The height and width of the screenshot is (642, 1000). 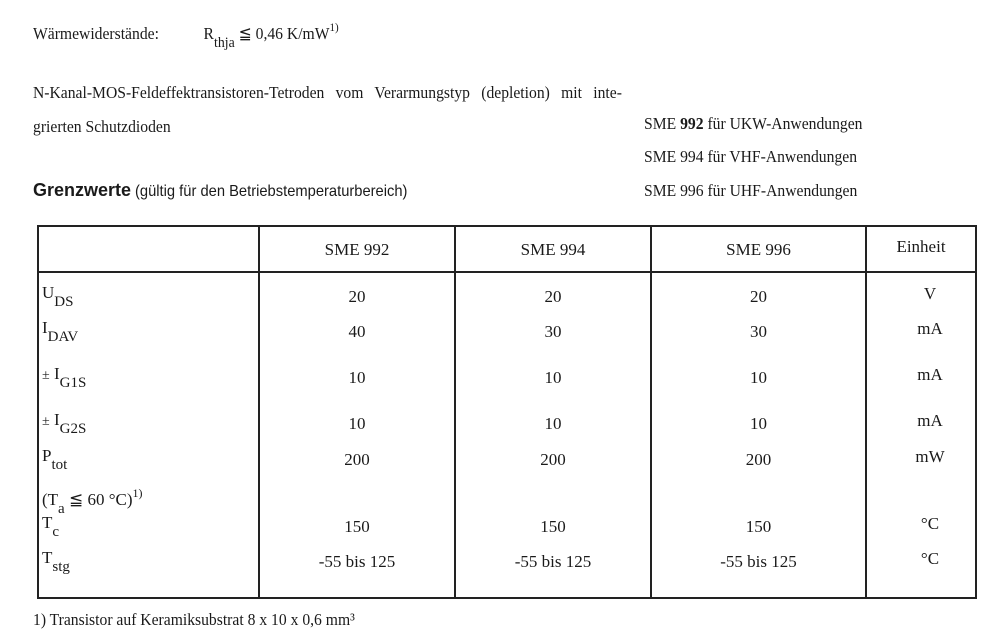 What do you see at coordinates (930, 456) in the screenshot?
I see `table-unit: mW` at bounding box center [930, 456].